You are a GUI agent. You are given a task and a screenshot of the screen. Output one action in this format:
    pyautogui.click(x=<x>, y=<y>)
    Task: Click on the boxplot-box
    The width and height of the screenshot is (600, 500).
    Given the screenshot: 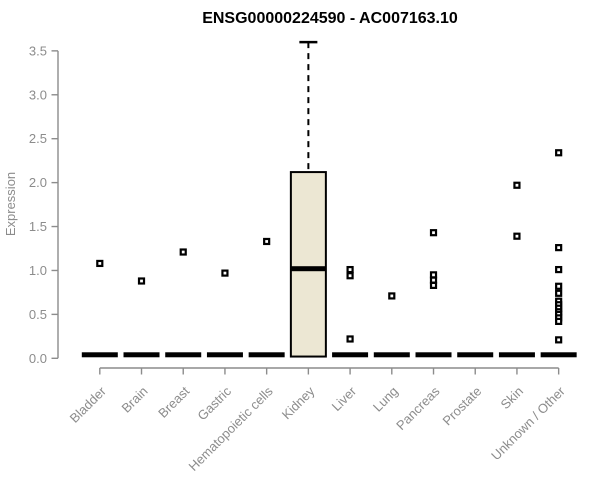 What is the action you would take?
    pyautogui.click(x=308, y=264)
    